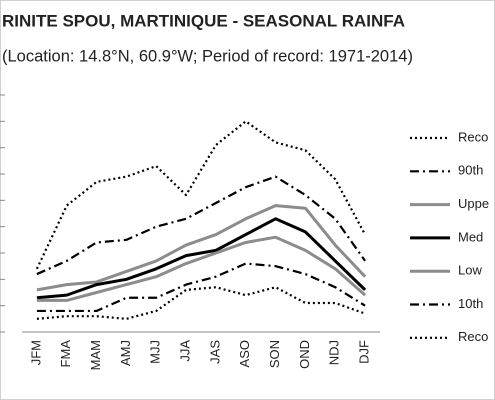 Image resolution: width=495 pixels, height=400 pixels. I want to click on x-tick-label: MJJ, so click(155, 352).